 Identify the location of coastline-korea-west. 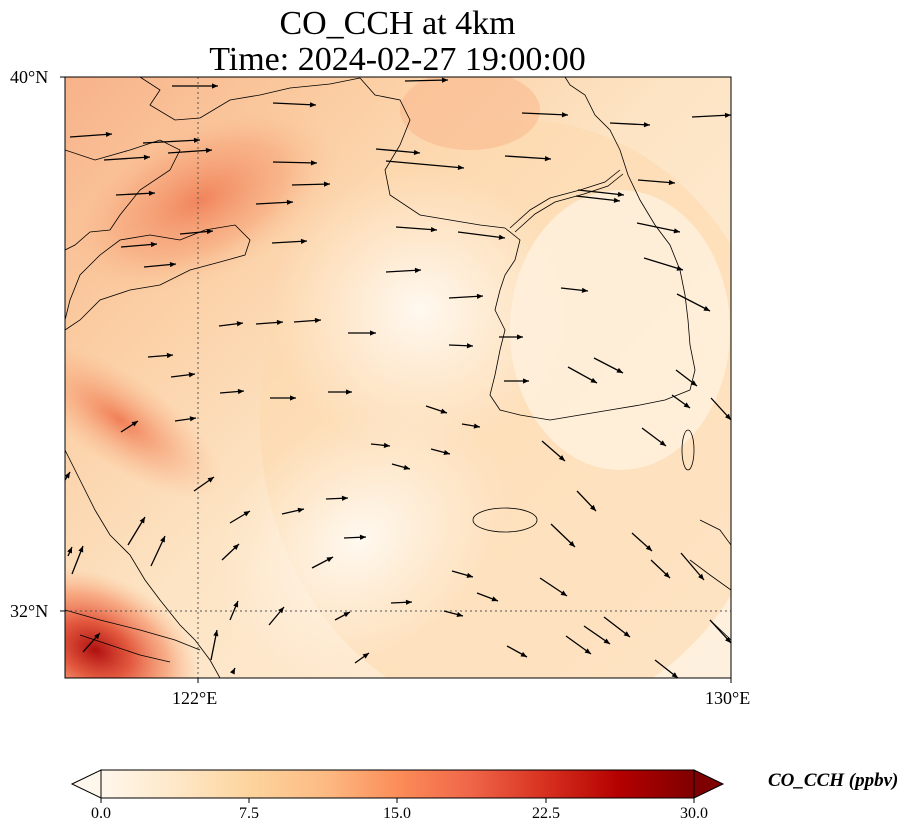
(590, 324).